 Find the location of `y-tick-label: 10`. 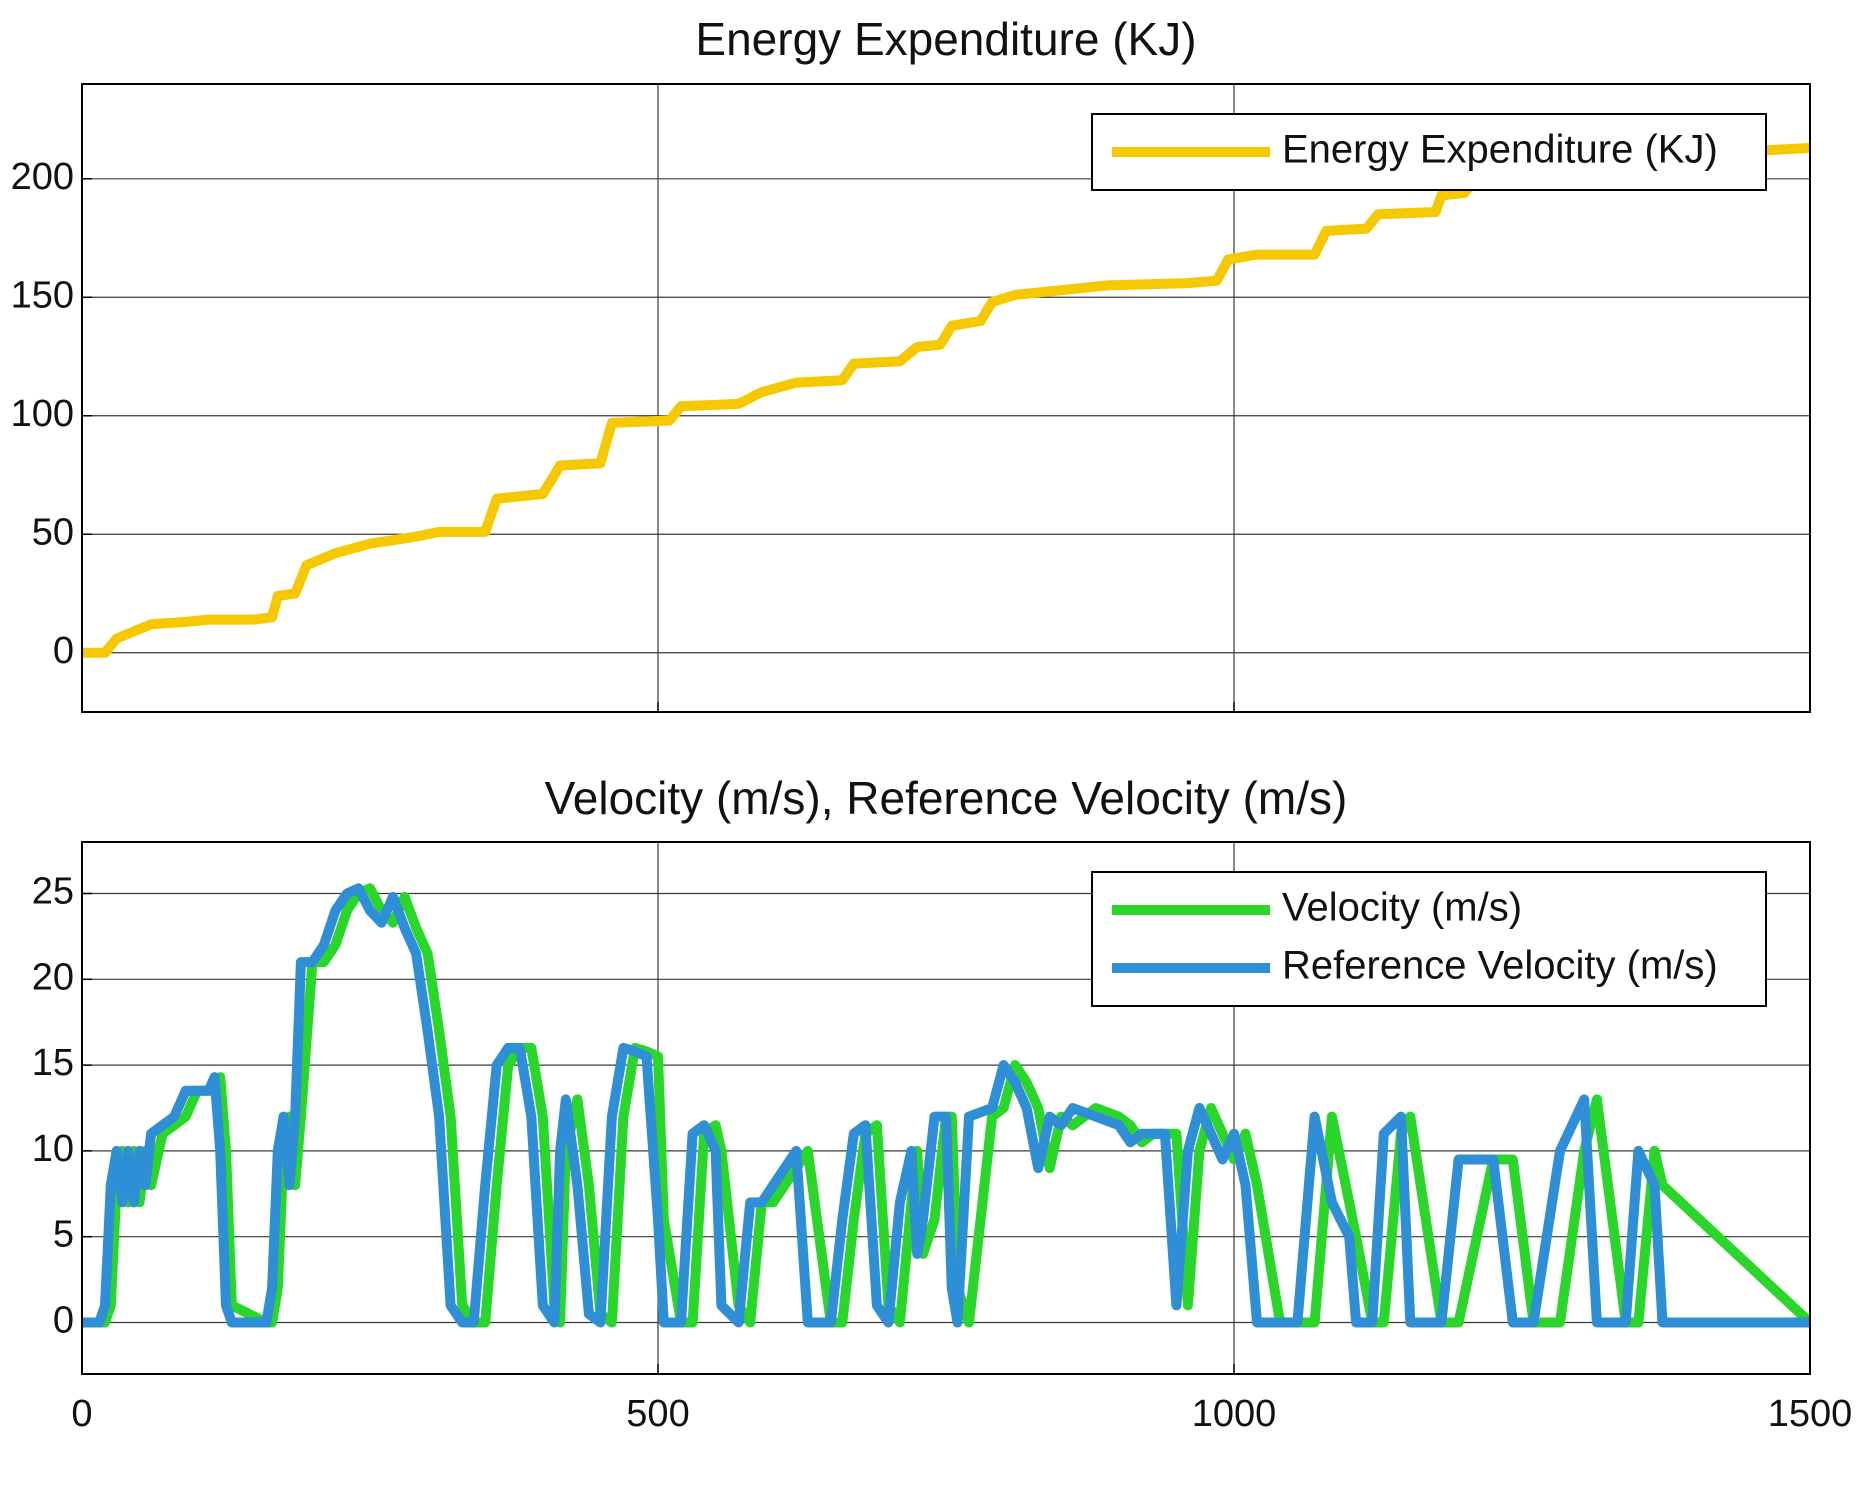

y-tick-label: 10 is located at coordinates (53, 1149).